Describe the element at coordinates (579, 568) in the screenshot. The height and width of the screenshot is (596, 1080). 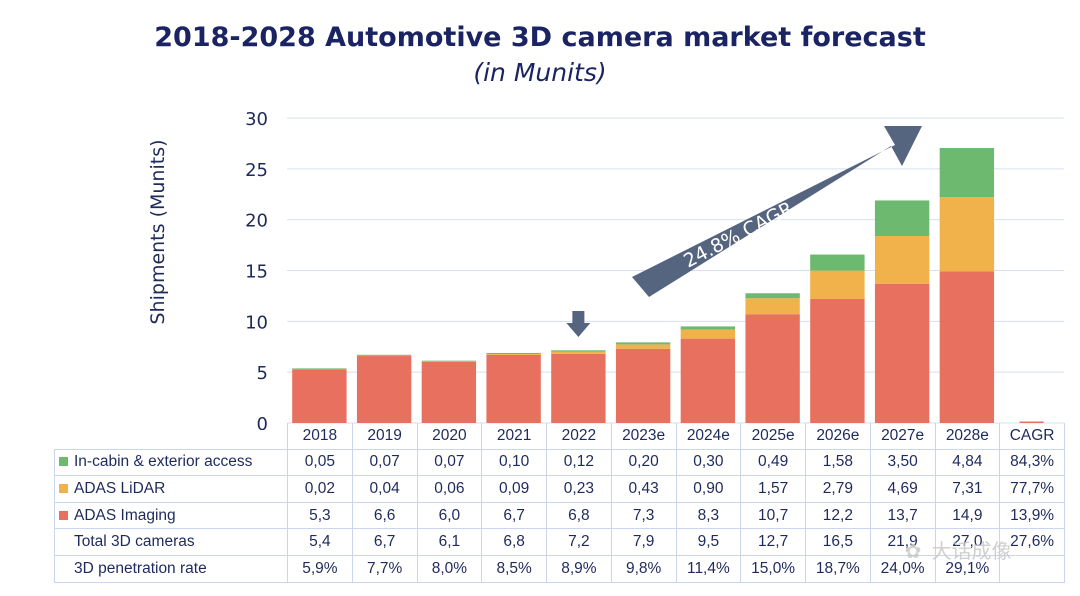
I see `table-cell: 8,9%` at that location.